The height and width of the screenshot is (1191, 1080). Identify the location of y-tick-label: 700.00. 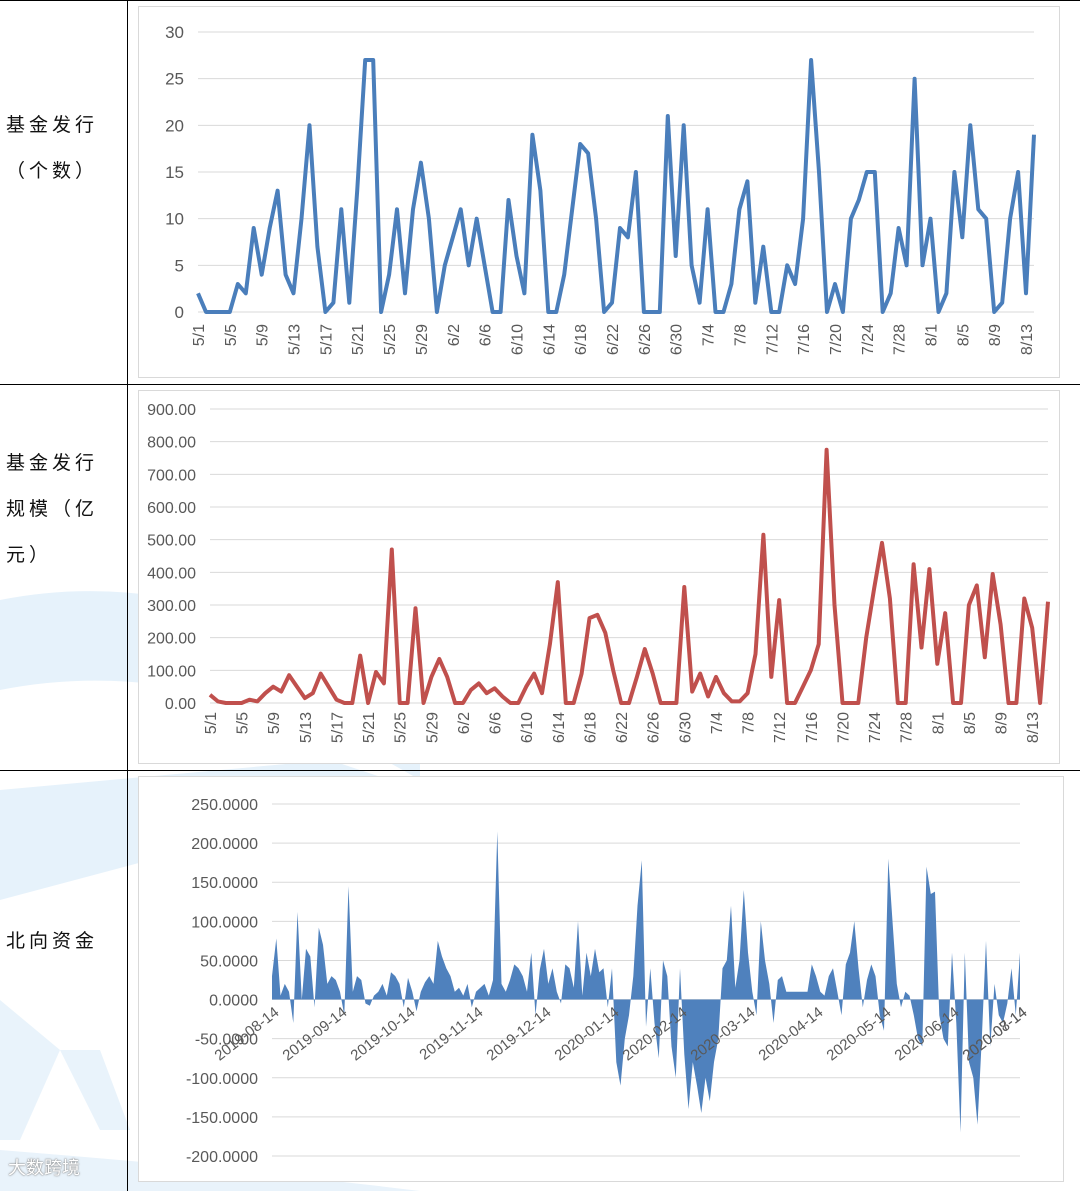
(171, 475).